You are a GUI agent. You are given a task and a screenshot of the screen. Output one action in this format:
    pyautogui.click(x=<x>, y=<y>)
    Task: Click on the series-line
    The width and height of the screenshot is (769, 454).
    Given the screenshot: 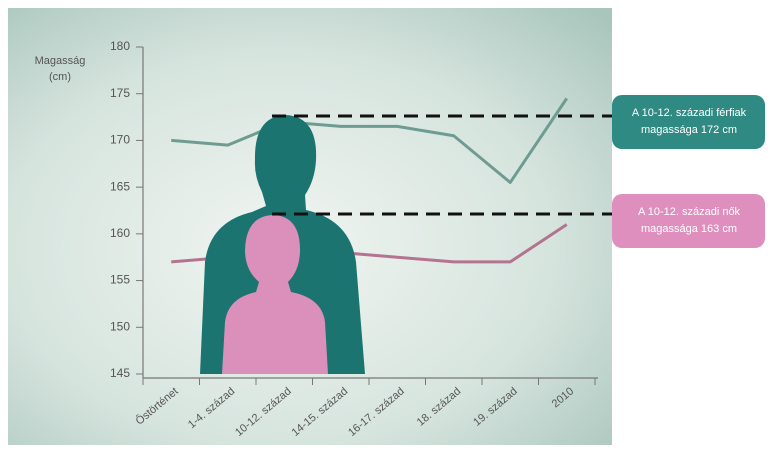 What is the action you would take?
    pyautogui.click(x=369, y=140)
    